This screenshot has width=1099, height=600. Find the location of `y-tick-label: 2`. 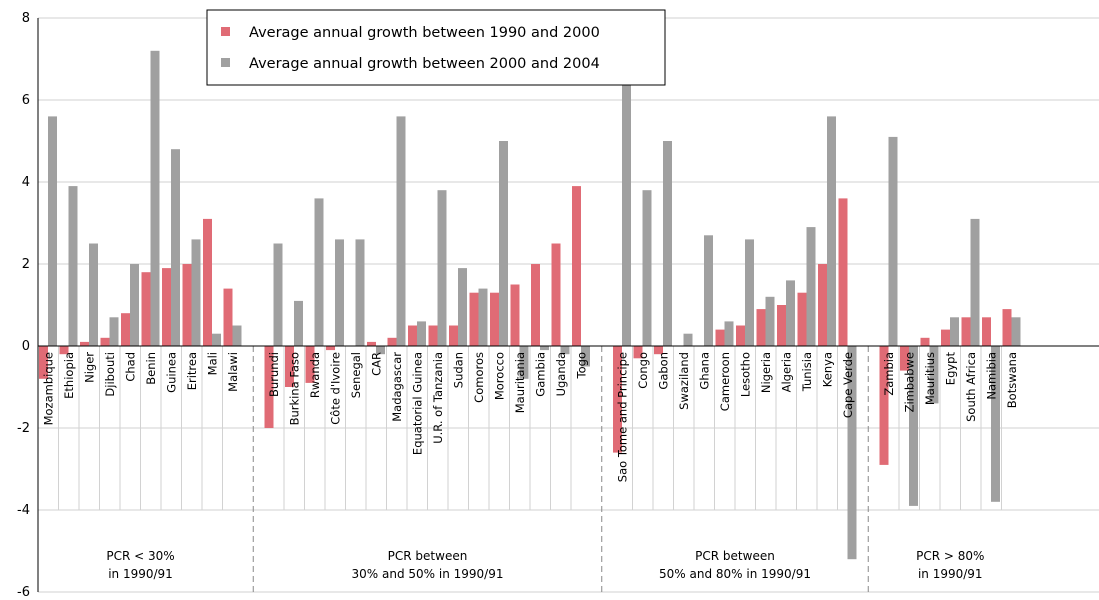

y-tick-label: 2 is located at coordinates (26, 264).